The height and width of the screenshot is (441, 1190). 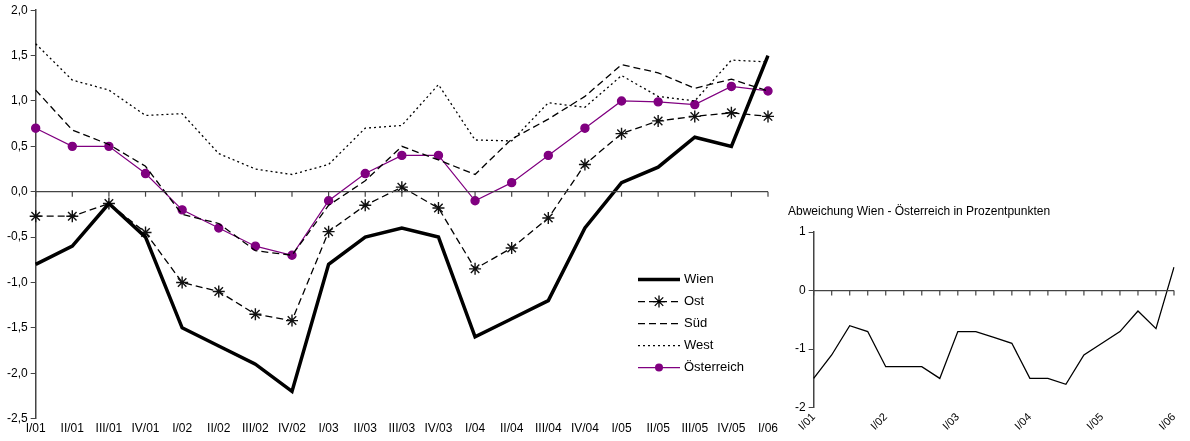 What do you see at coordinates (109, 428) in the screenshot?
I see `x-tick-label: III/01` at bounding box center [109, 428].